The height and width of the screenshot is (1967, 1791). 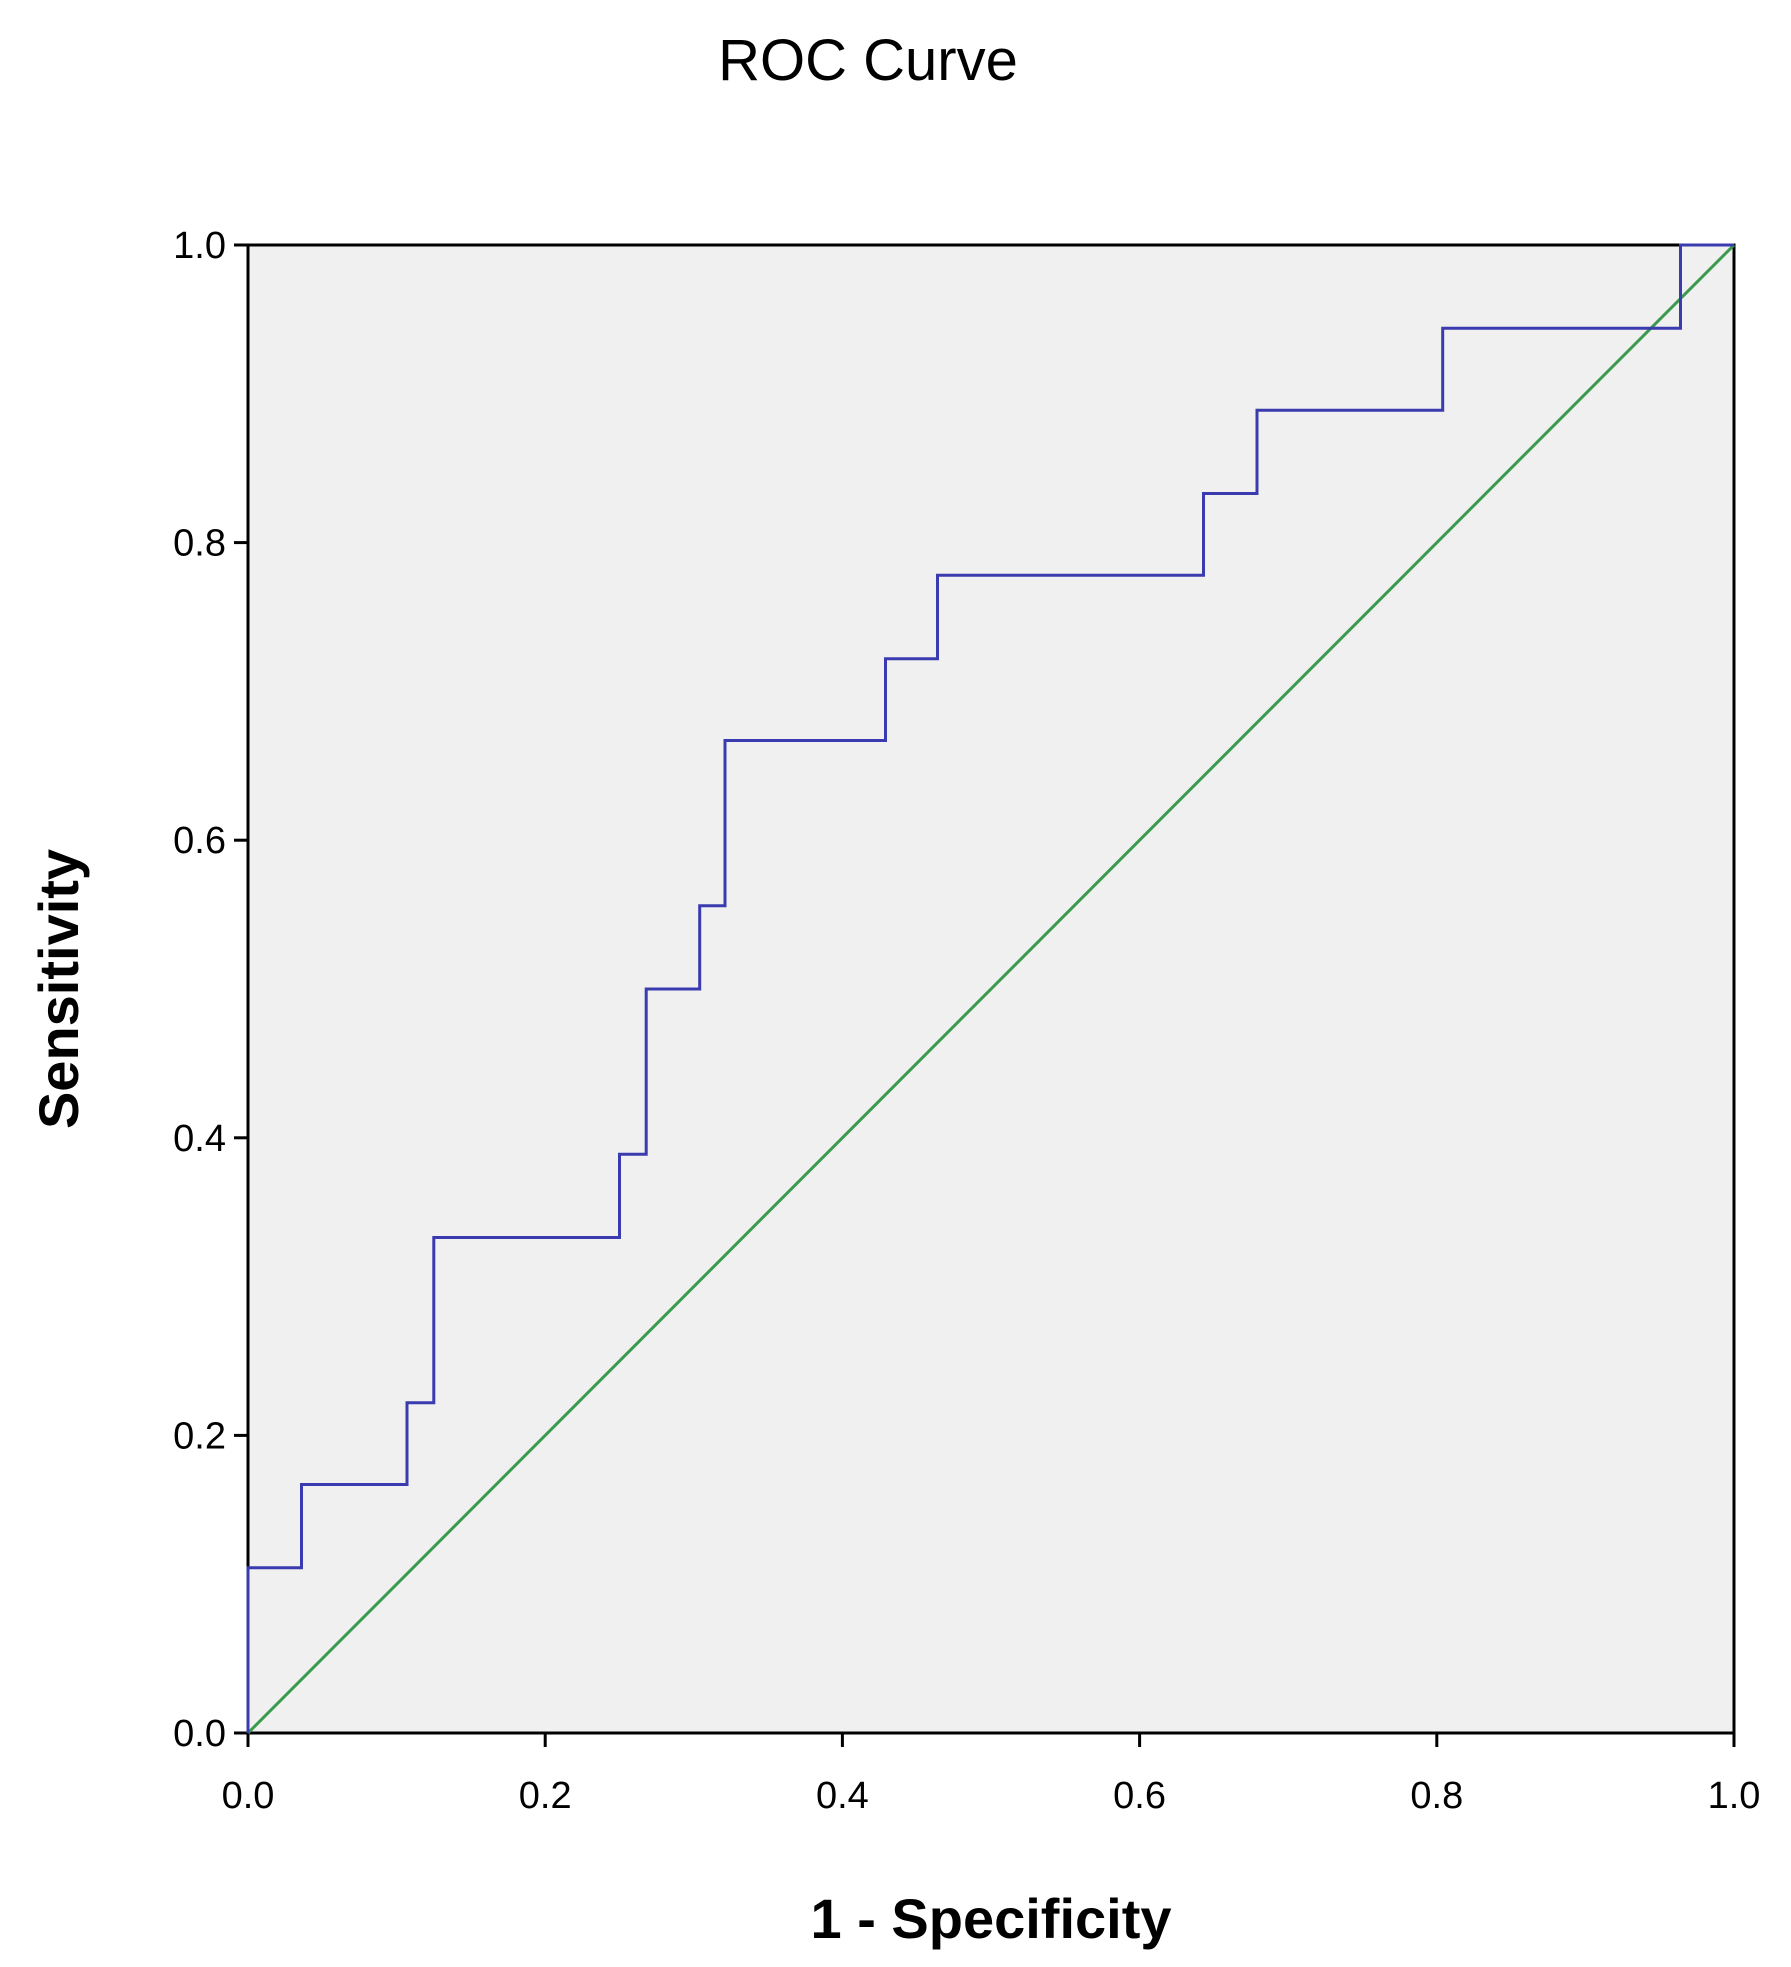 What do you see at coordinates (868, 60) in the screenshot?
I see `chart-title: ROC Curve` at bounding box center [868, 60].